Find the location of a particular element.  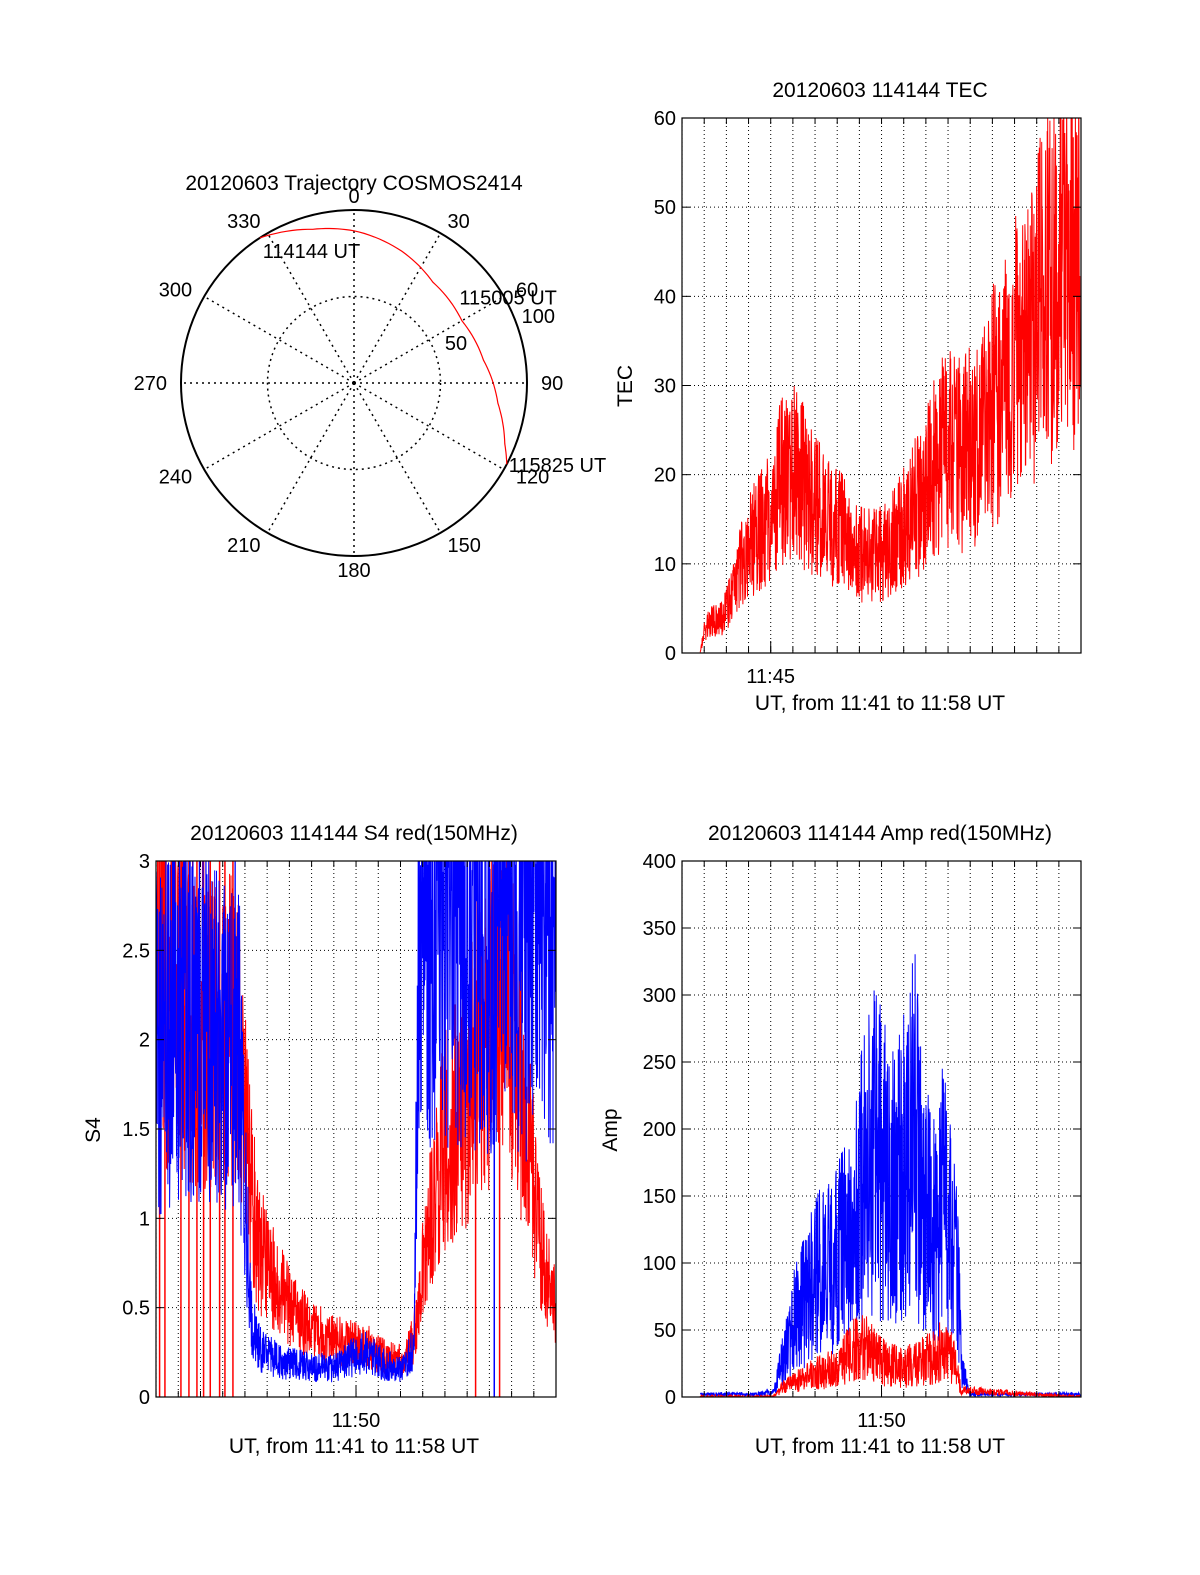

amp-y-tick-label: 0 is located at coordinates (670, 1398).